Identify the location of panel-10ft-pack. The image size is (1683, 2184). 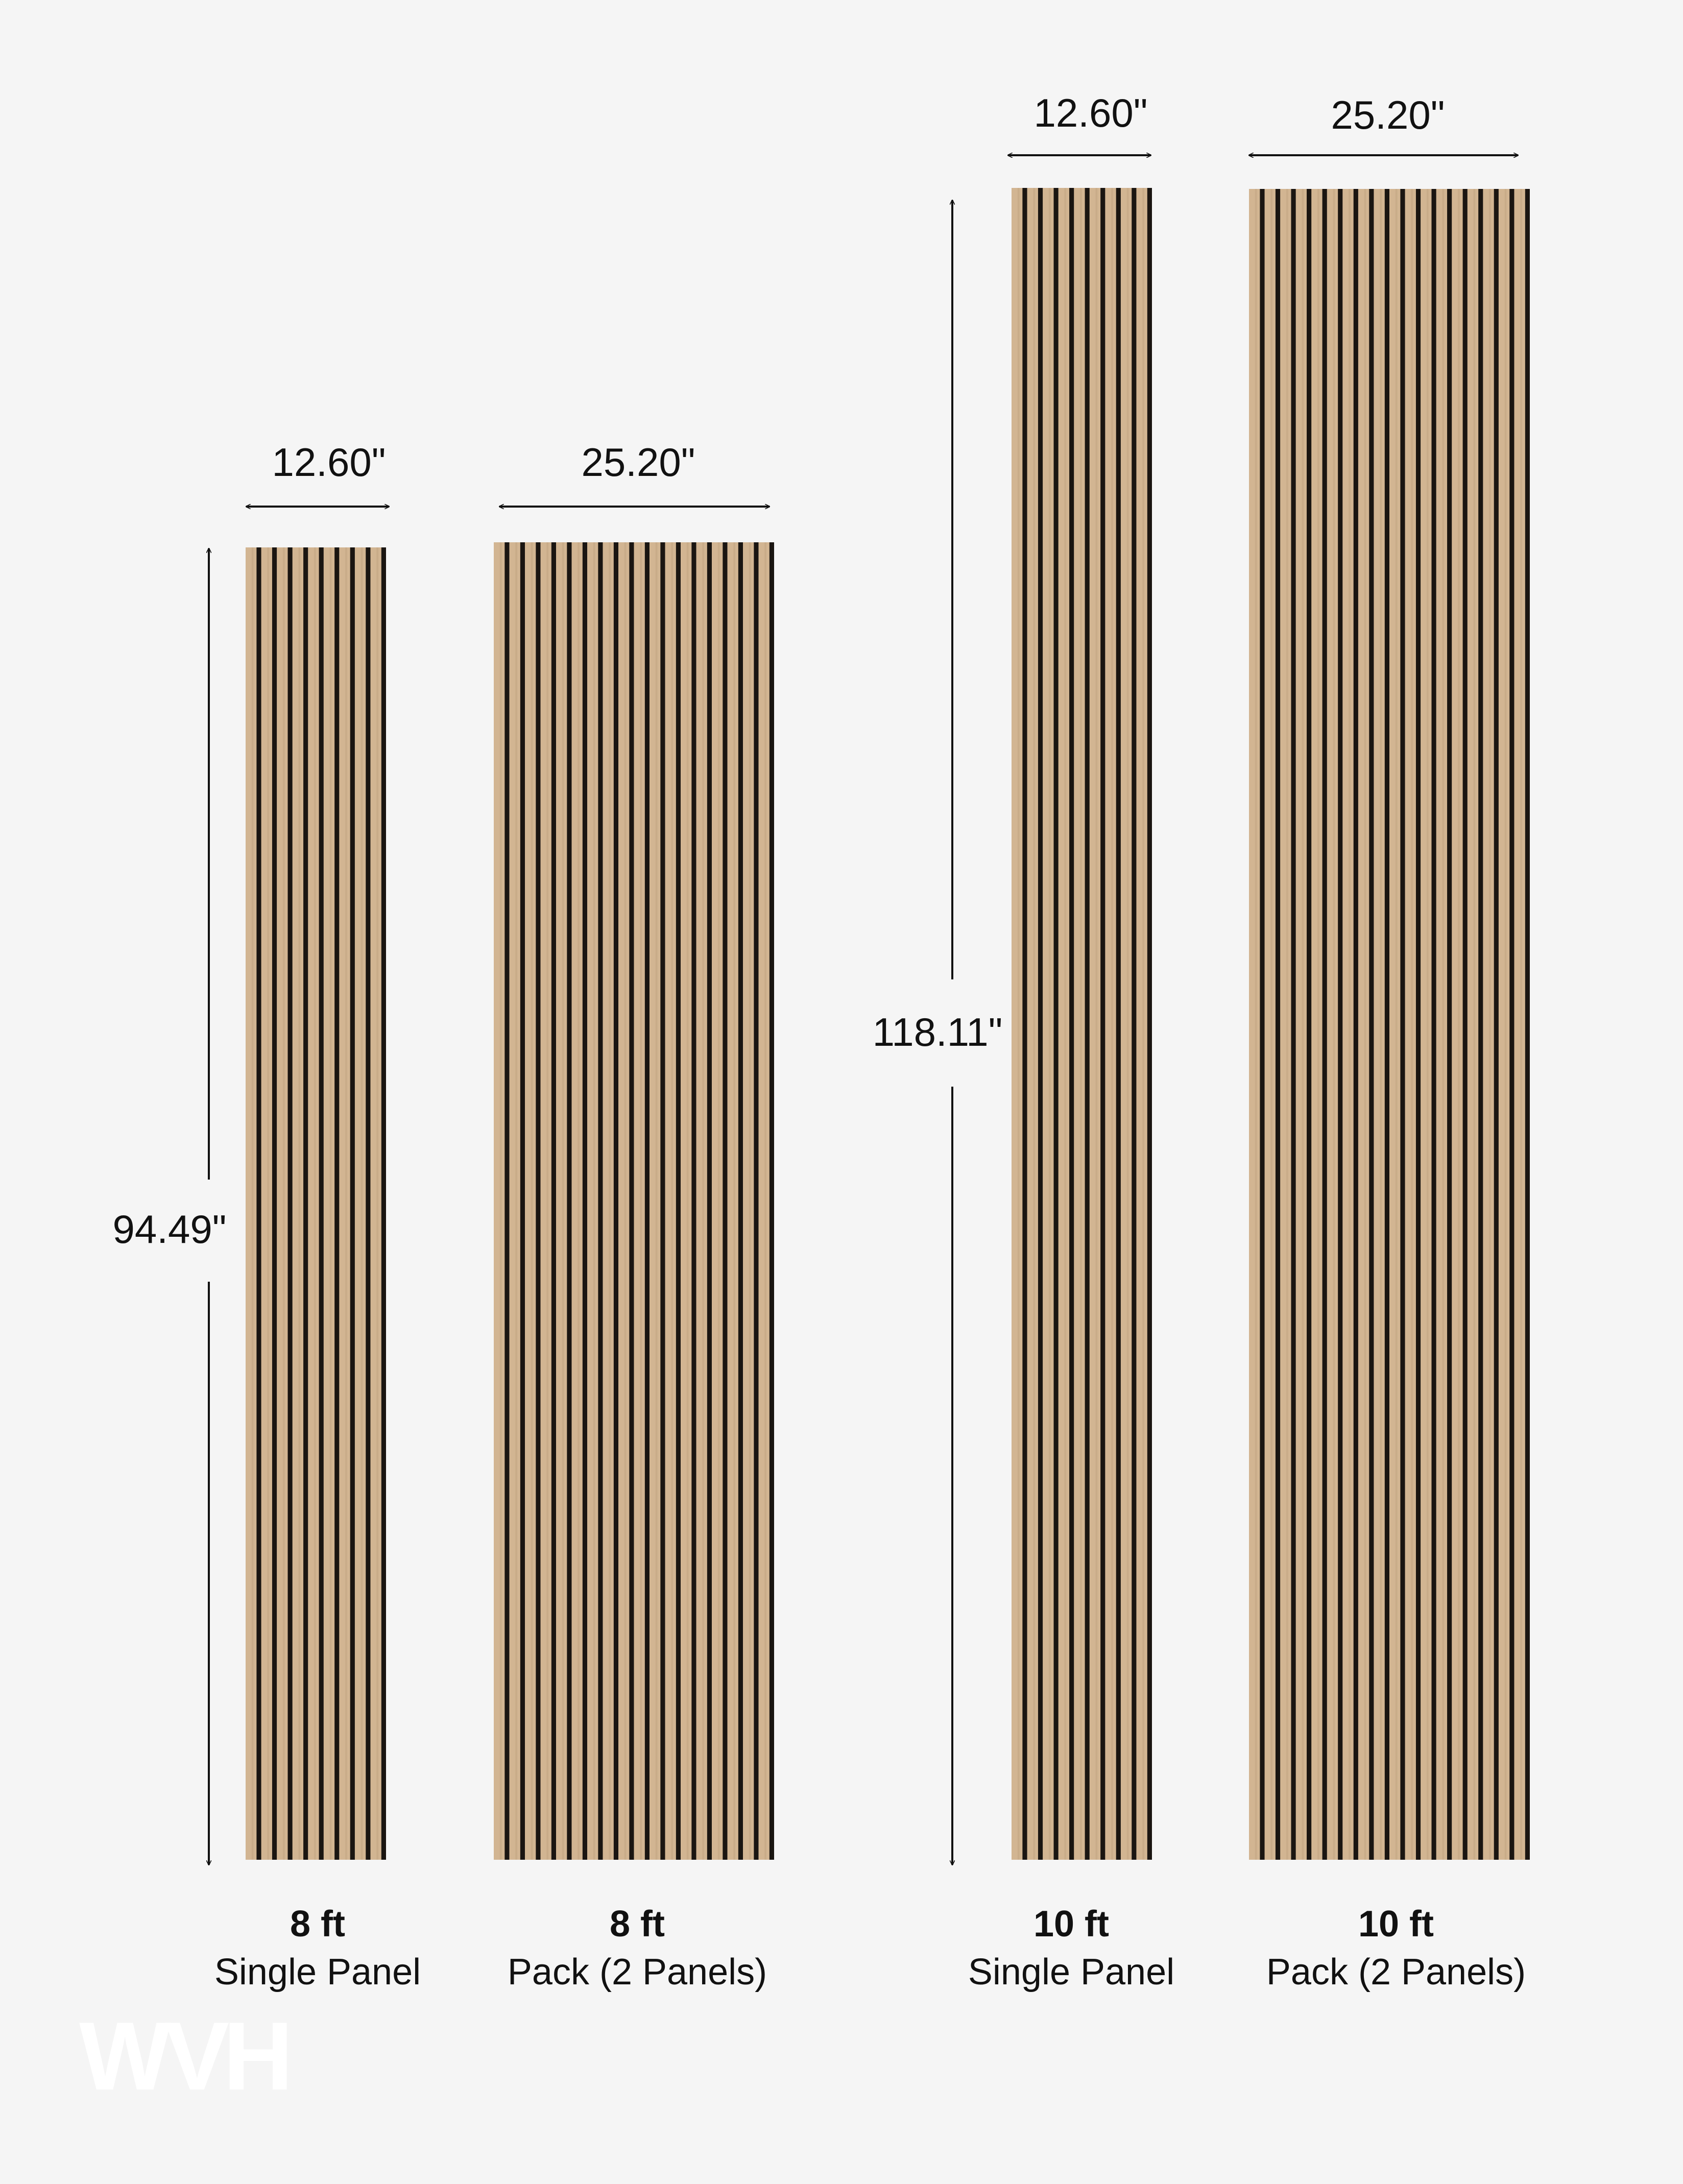
(1389, 1024).